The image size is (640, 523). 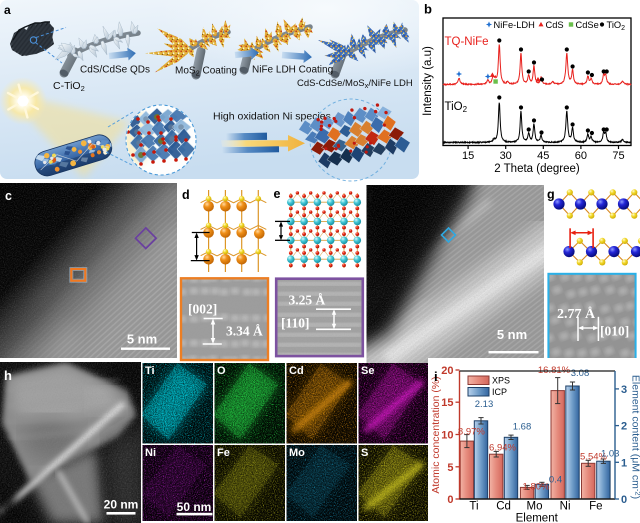 What do you see at coordinates (221, 371) in the screenshot?
I see `svg-text: O` at bounding box center [221, 371].